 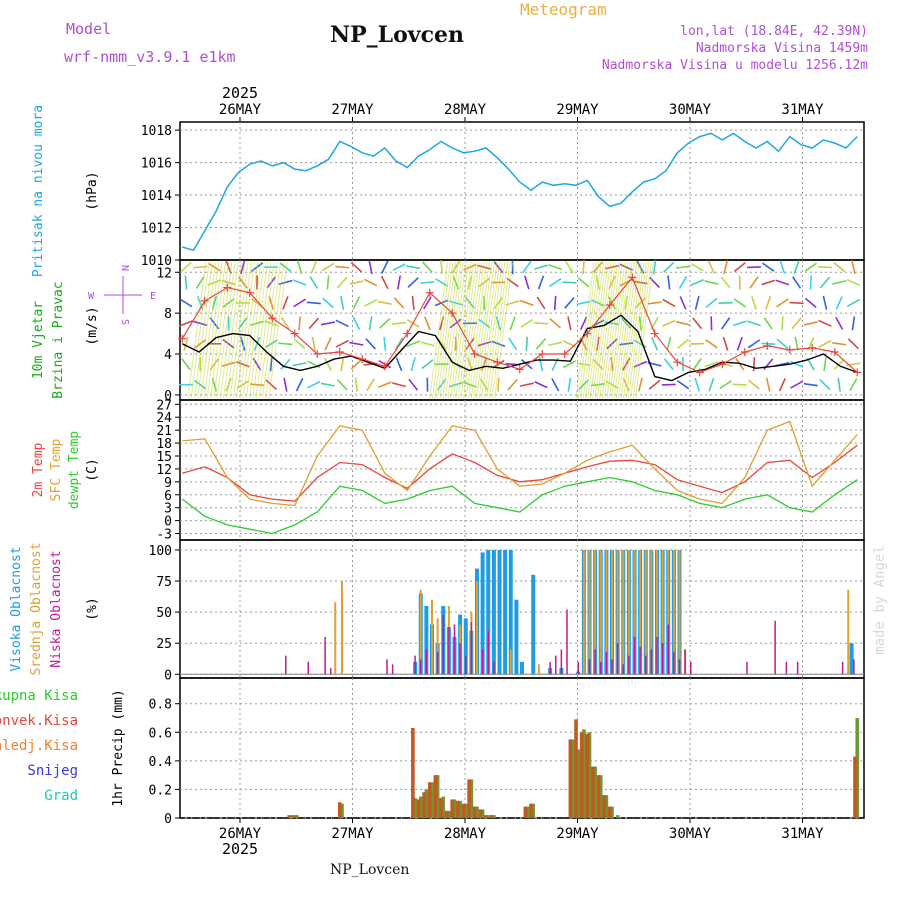 I want to click on compass-rose-icon, so click(x=123, y=295).